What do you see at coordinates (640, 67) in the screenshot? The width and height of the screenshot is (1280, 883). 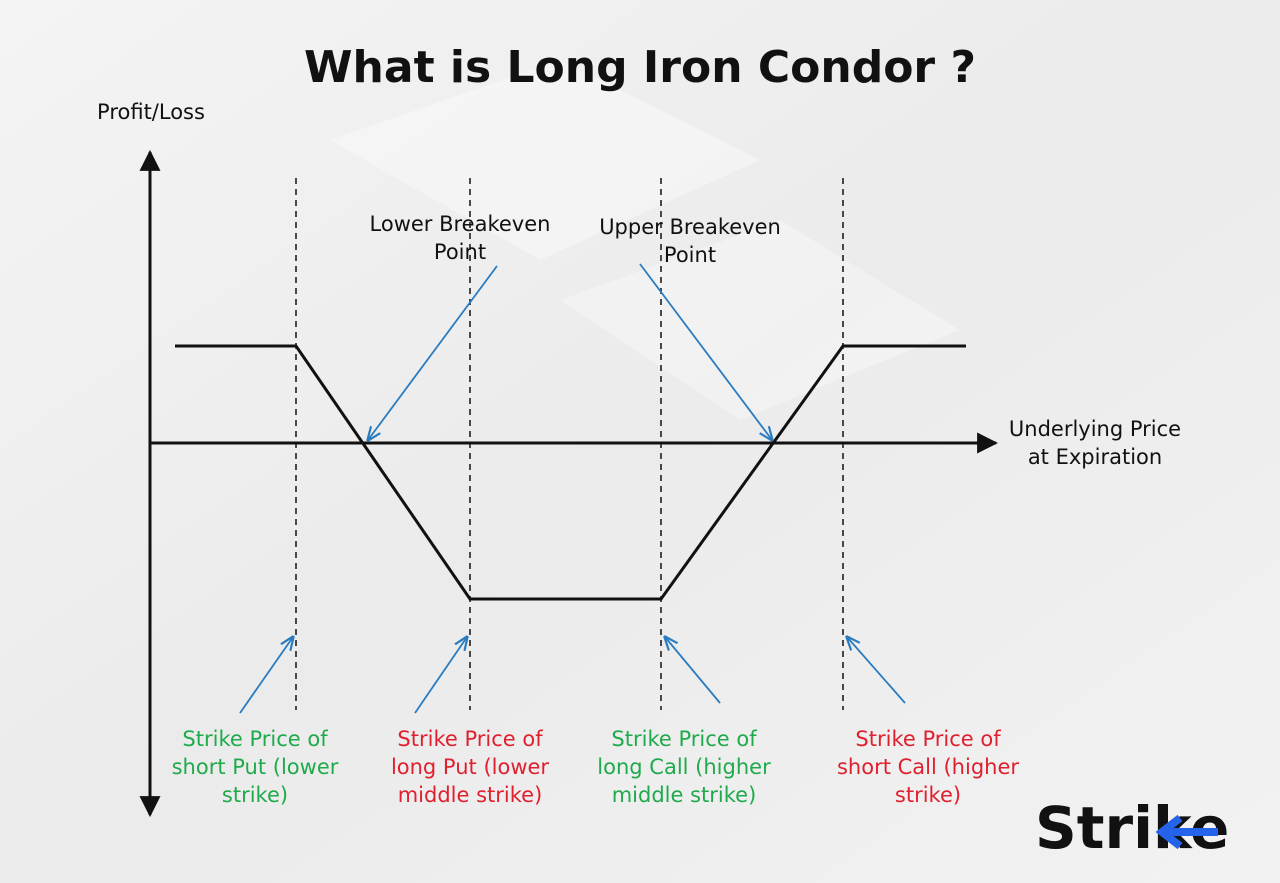 I see `title: What is Long Iron Condor ?` at bounding box center [640, 67].